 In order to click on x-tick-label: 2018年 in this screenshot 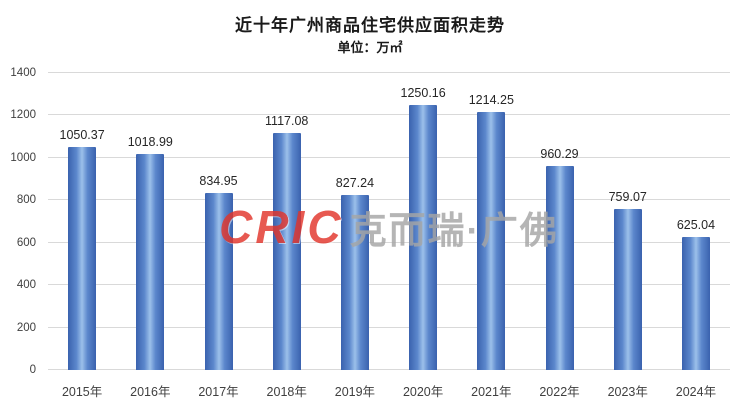, I will do `click(286, 392)`.